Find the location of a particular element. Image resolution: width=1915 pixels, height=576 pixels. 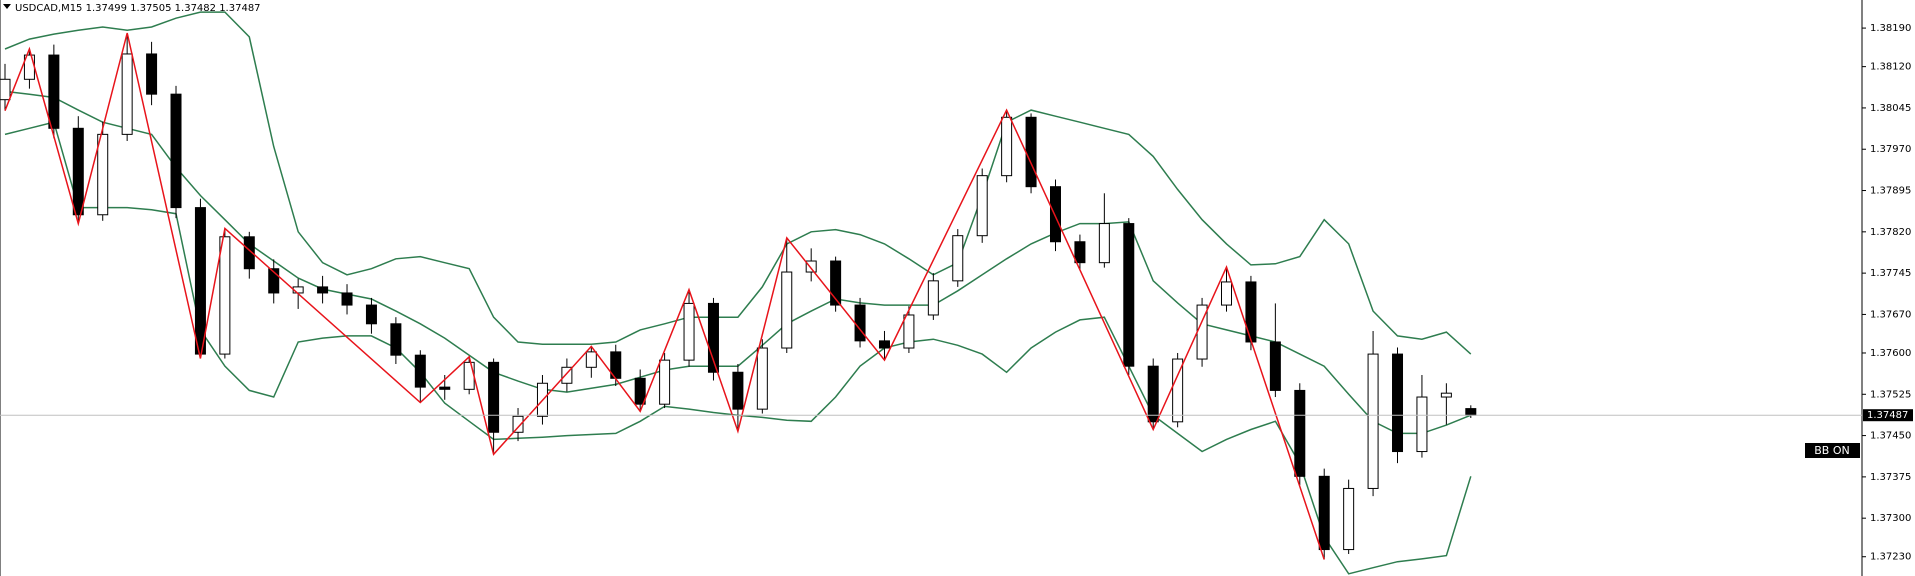

y-tick-label: 1.37600 is located at coordinates (1890, 353).